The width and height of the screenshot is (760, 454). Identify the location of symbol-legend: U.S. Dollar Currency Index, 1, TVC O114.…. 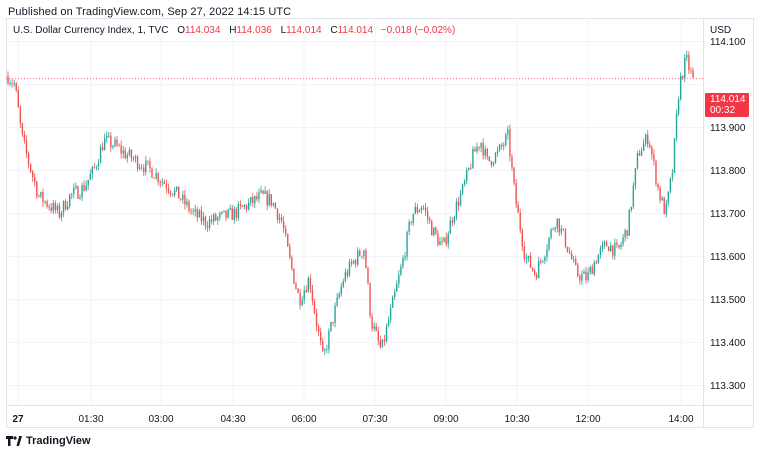
(234, 30).